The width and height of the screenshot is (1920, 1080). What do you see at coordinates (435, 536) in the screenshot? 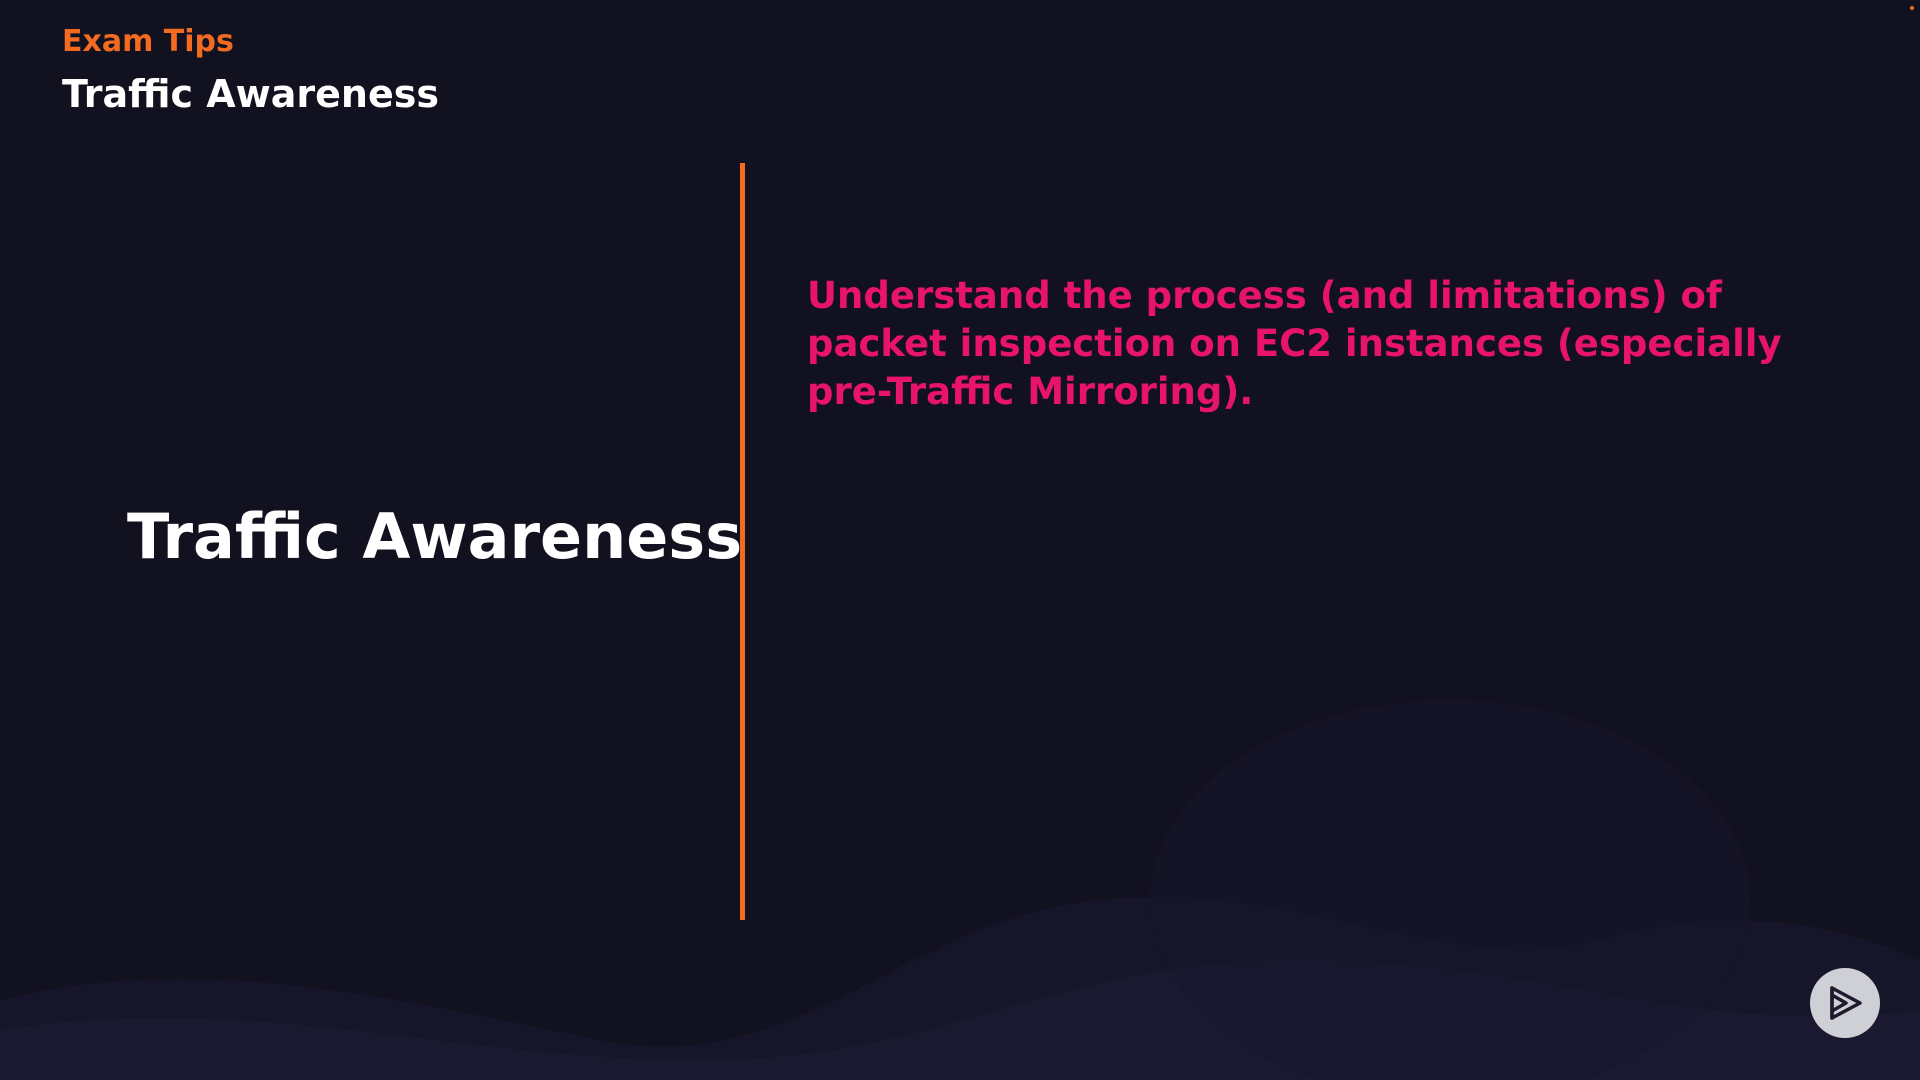
I see `section-heading: Traffic Awareness` at bounding box center [435, 536].